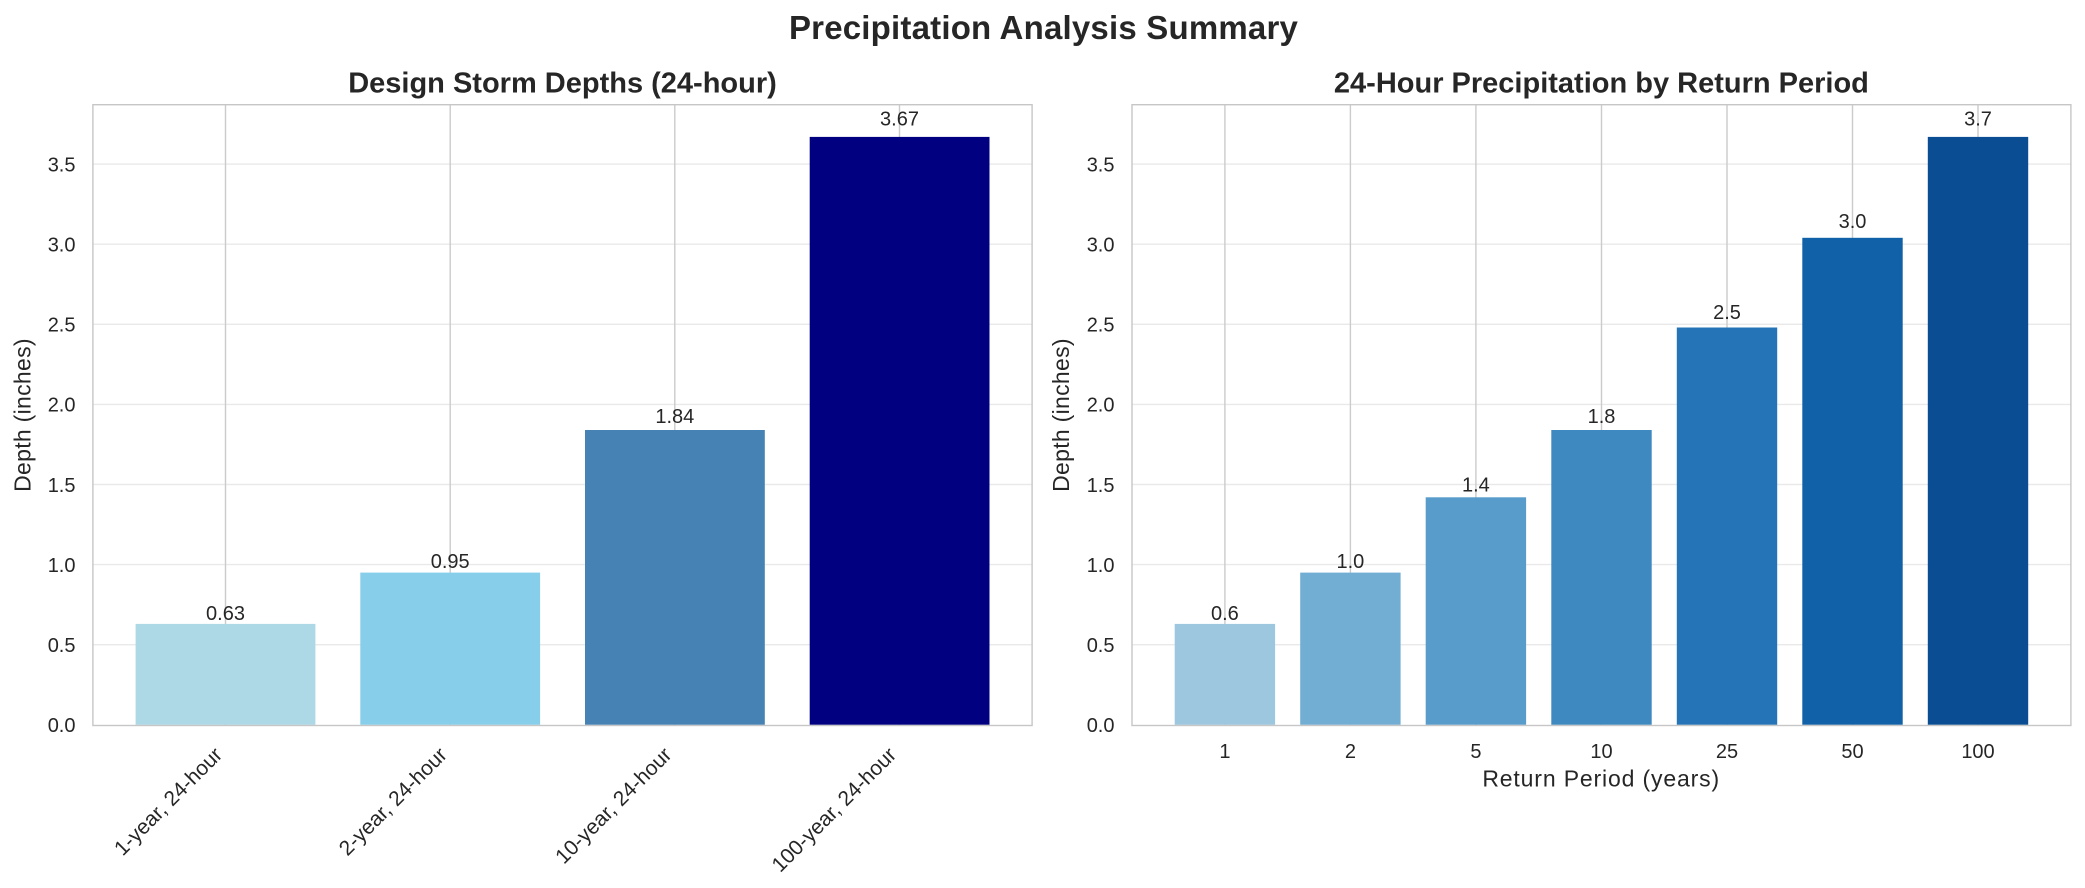 The width and height of the screenshot is (2085, 888). What do you see at coordinates (674, 417) in the screenshot?
I see `svg-text: 1.84` at bounding box center [674, 417].